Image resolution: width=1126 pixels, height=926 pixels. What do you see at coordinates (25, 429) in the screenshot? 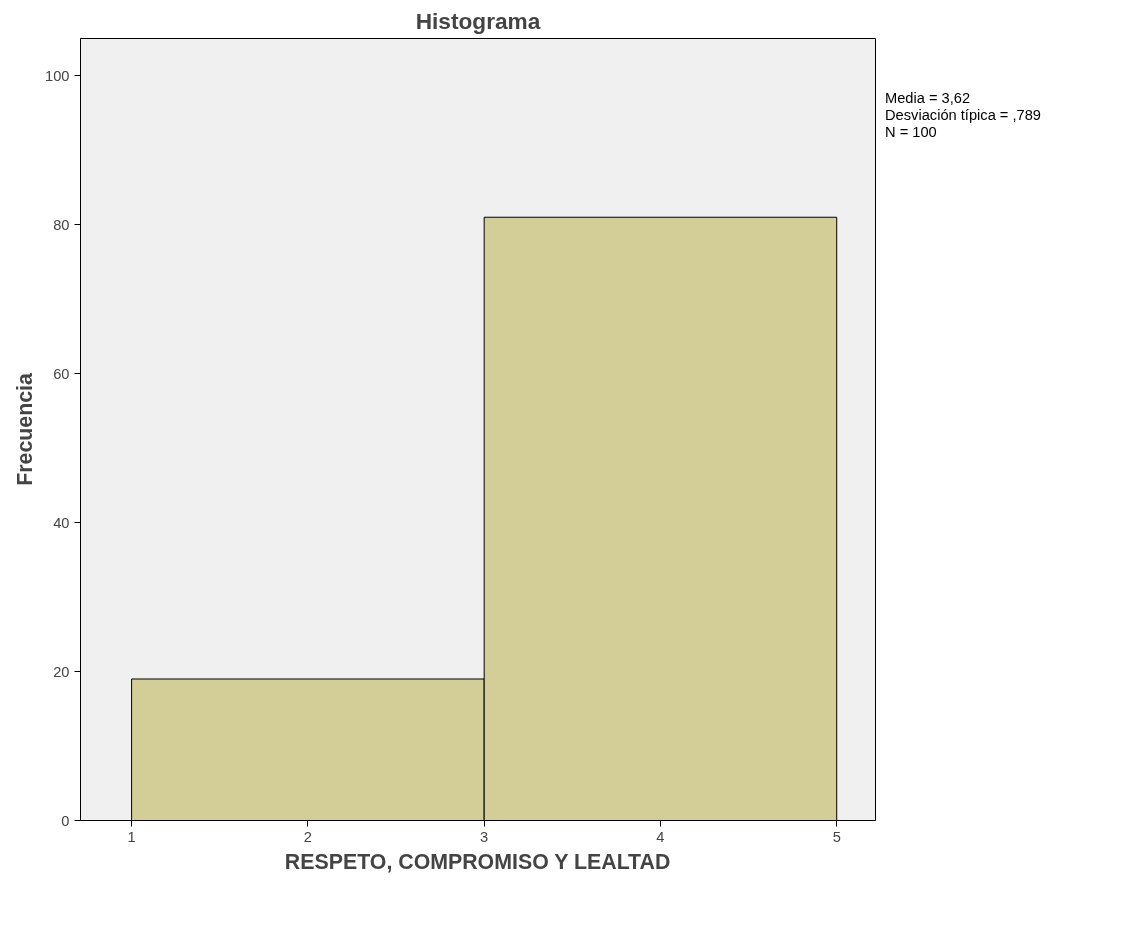
I see `y-axis-title: Frecuencia` at bounding box center [25, 429].